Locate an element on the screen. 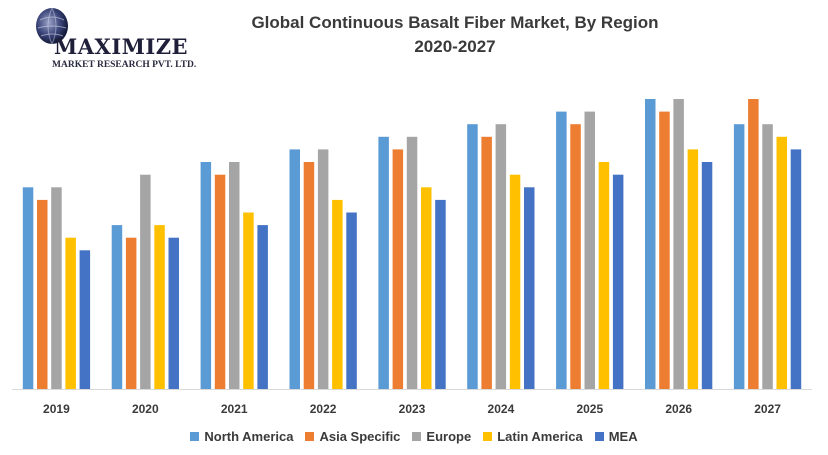 The height and width of the screenshot is (455, 828). bar-latin-america-2024 is located at coordinates (515, 281).